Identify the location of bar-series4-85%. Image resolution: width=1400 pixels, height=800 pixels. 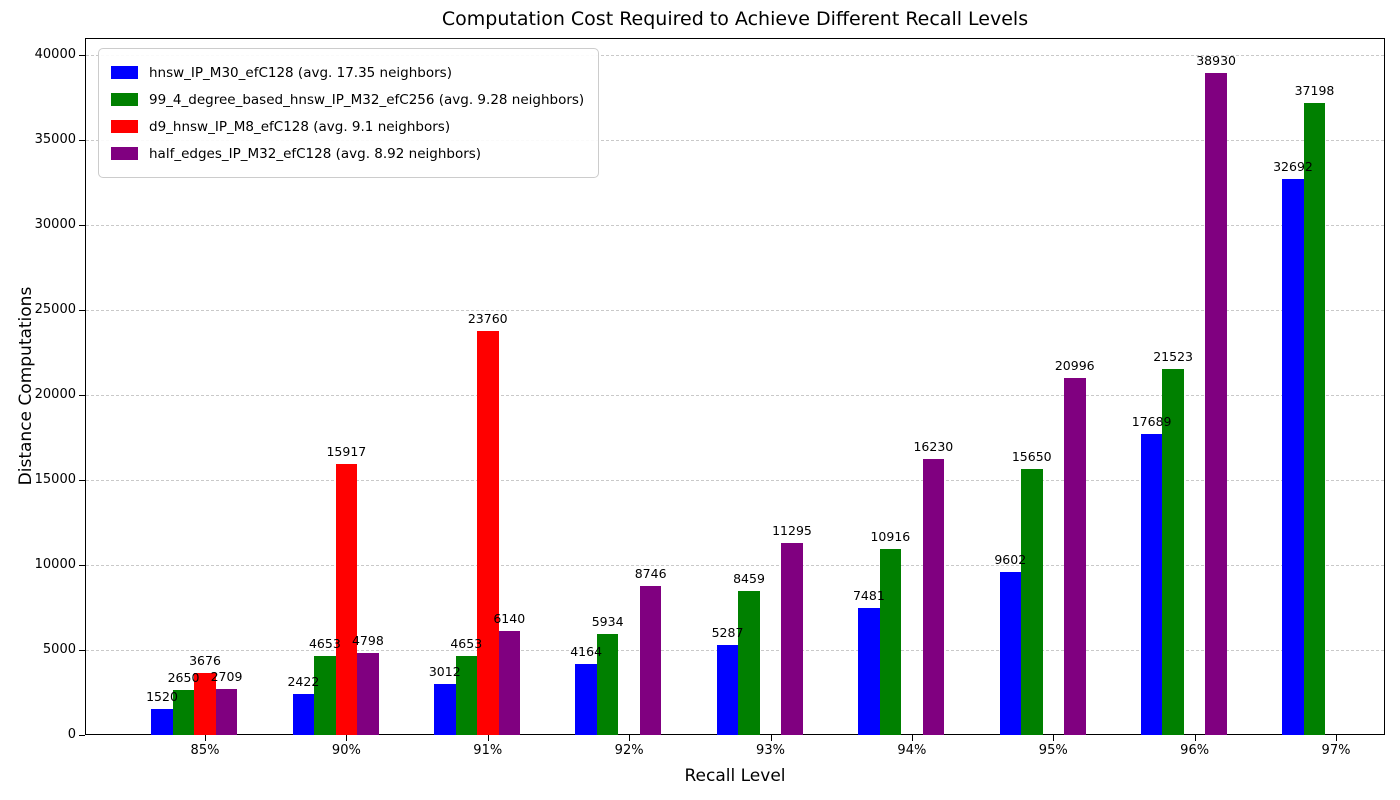
(226, 711).